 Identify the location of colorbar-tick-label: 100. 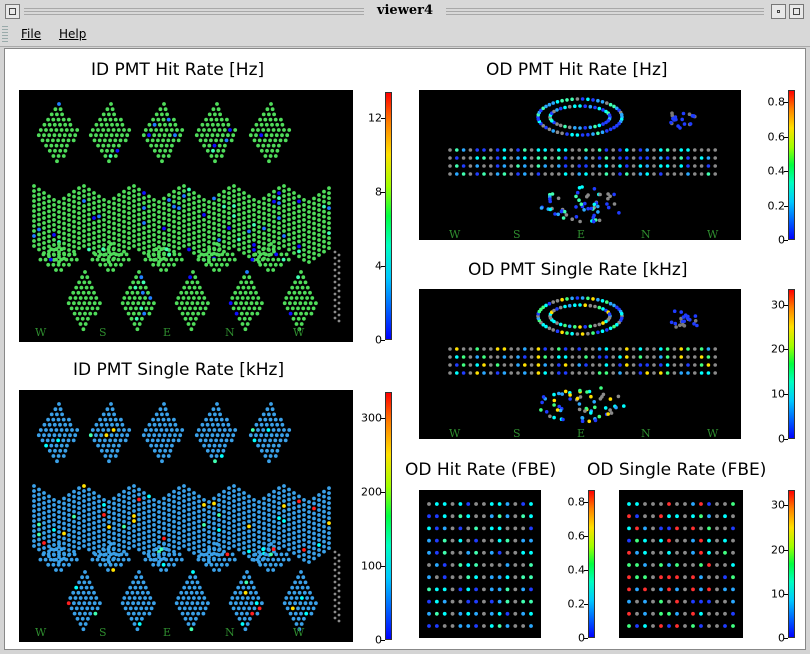
(371, 566).